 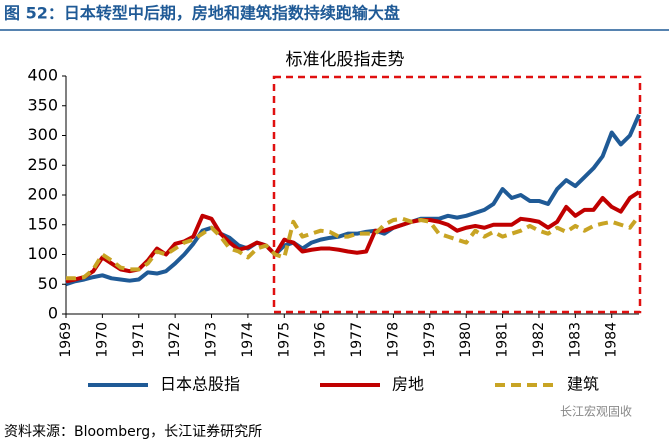 What do you see at coordinates (139, 340) in the screenshot?
I see `x-tick-label: 1971` at bounding box center [139, 340].